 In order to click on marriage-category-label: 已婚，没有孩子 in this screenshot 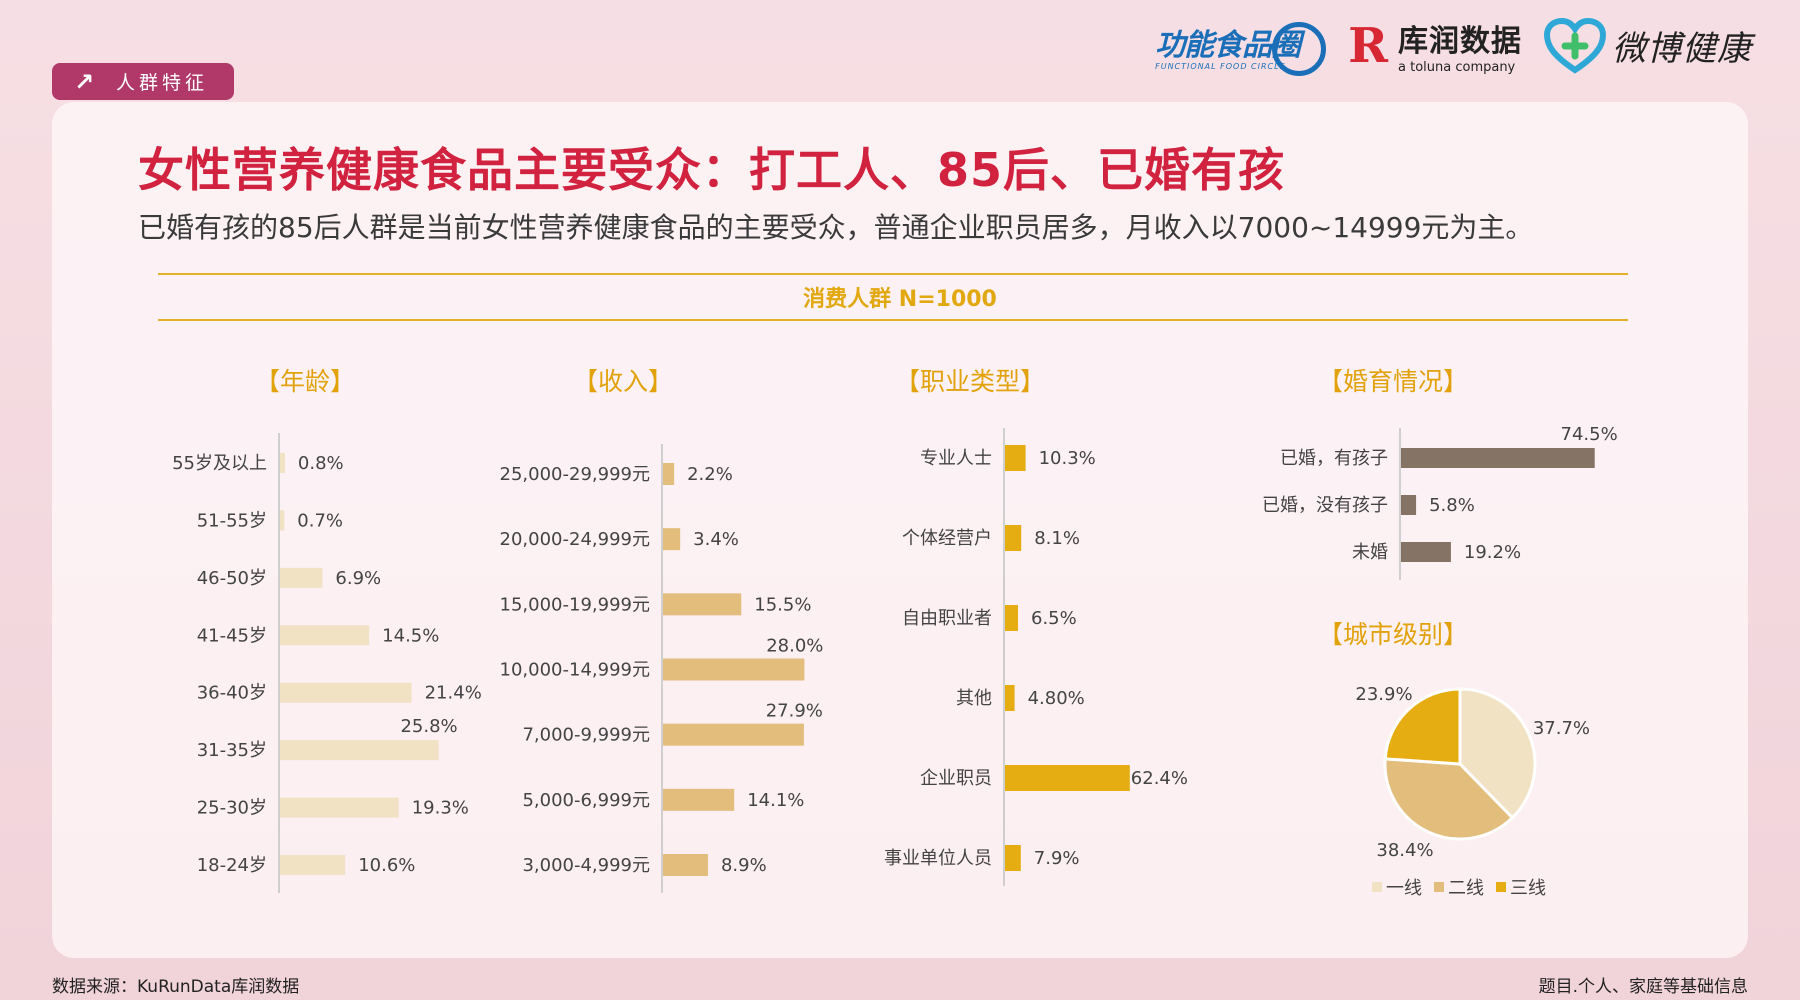, I will do `click(1325, 505)`.